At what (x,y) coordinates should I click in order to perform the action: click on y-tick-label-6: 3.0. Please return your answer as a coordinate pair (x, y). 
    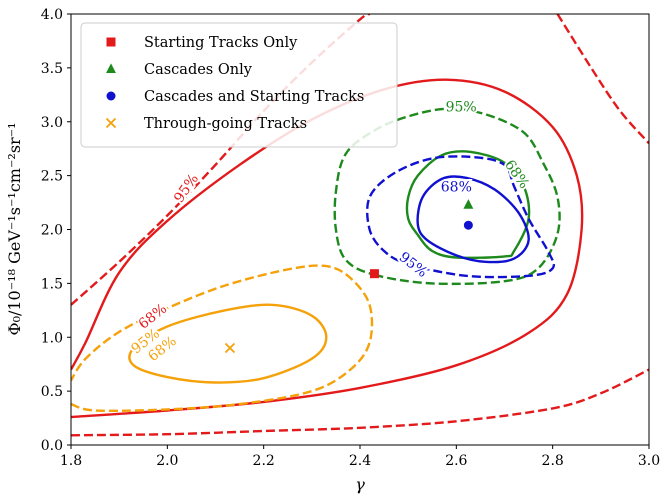
    Looking at the image, I should click on (52, 123).